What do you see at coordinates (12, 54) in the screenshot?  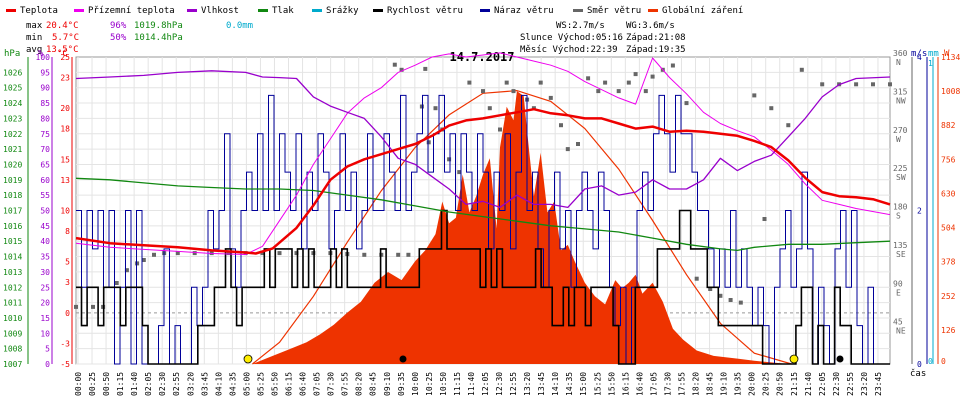 I see `axis-label-hpa: hPa` at bounding box center [12, 54].